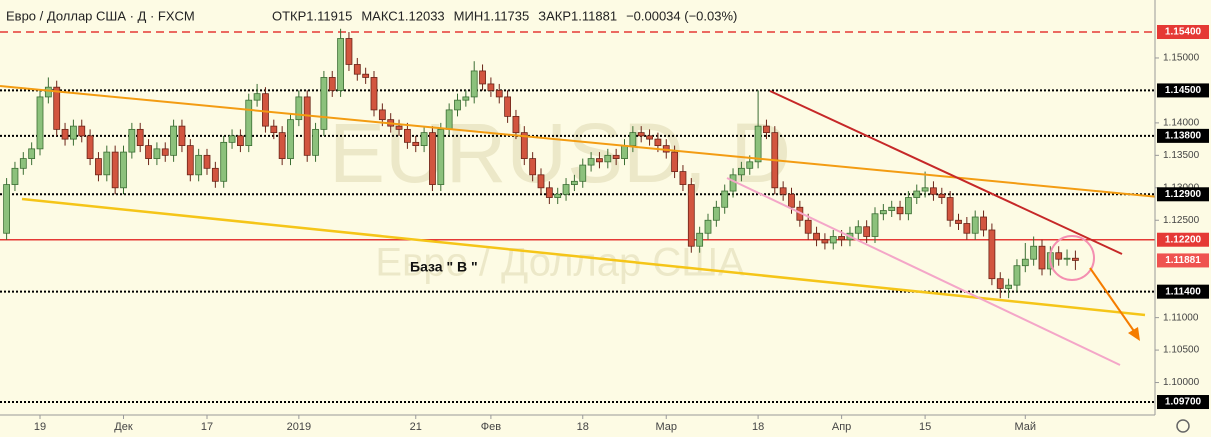  I want to click on level-label: 1.11400, so click(1183, 291).